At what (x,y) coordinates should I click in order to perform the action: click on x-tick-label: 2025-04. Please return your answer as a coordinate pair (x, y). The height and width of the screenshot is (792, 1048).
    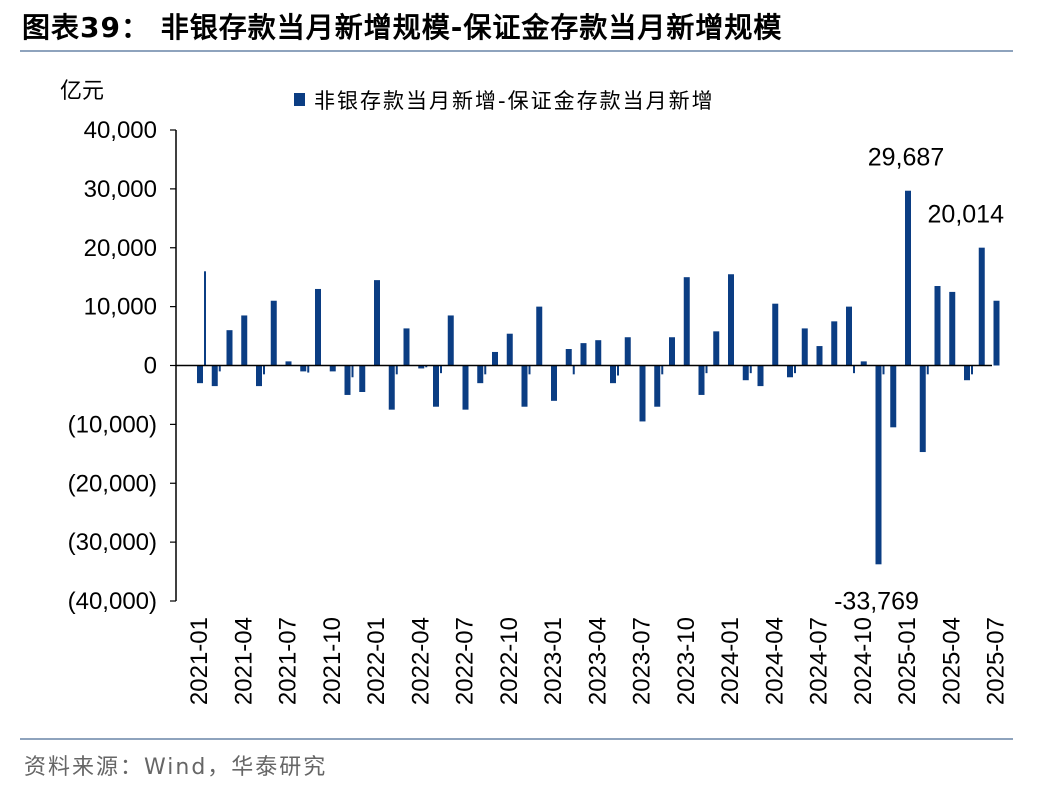
    Looking at the image, I should click on (951, 661).